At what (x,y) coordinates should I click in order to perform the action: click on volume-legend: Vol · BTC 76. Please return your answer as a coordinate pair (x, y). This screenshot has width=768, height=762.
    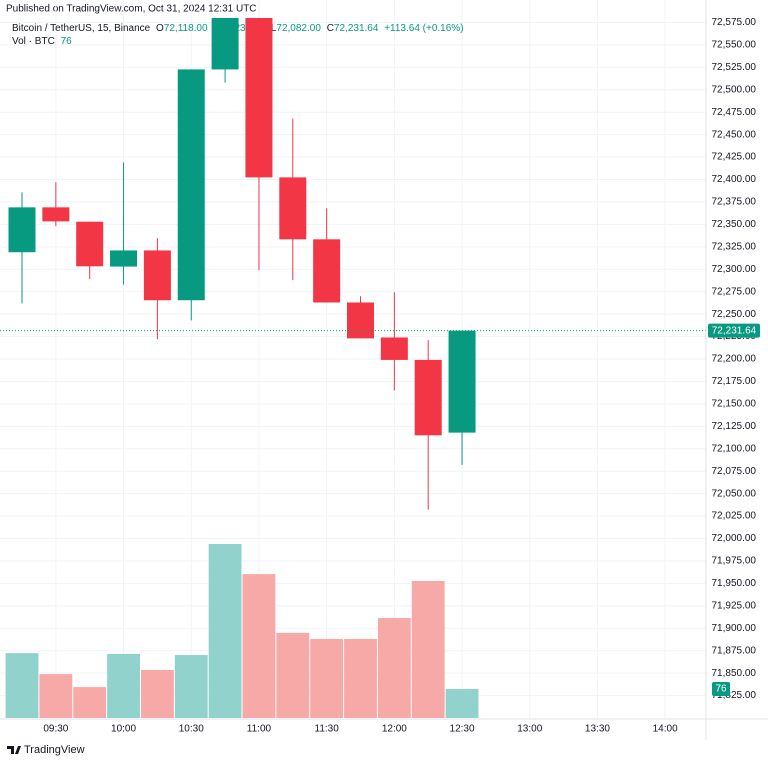
    Looking at the image, I should click on (42, 41).